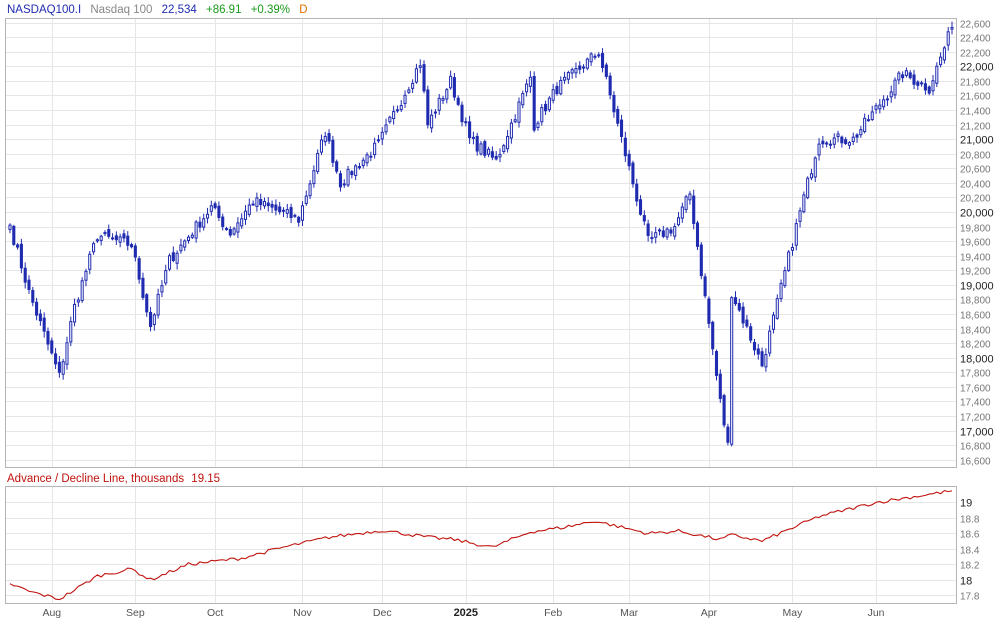 This screenshot has height=622, width=1000. What do you see at coordinates (975, 83) in the screenshot?
I see `price-axis-tick: 21,800` at bounding box center [975, 83].